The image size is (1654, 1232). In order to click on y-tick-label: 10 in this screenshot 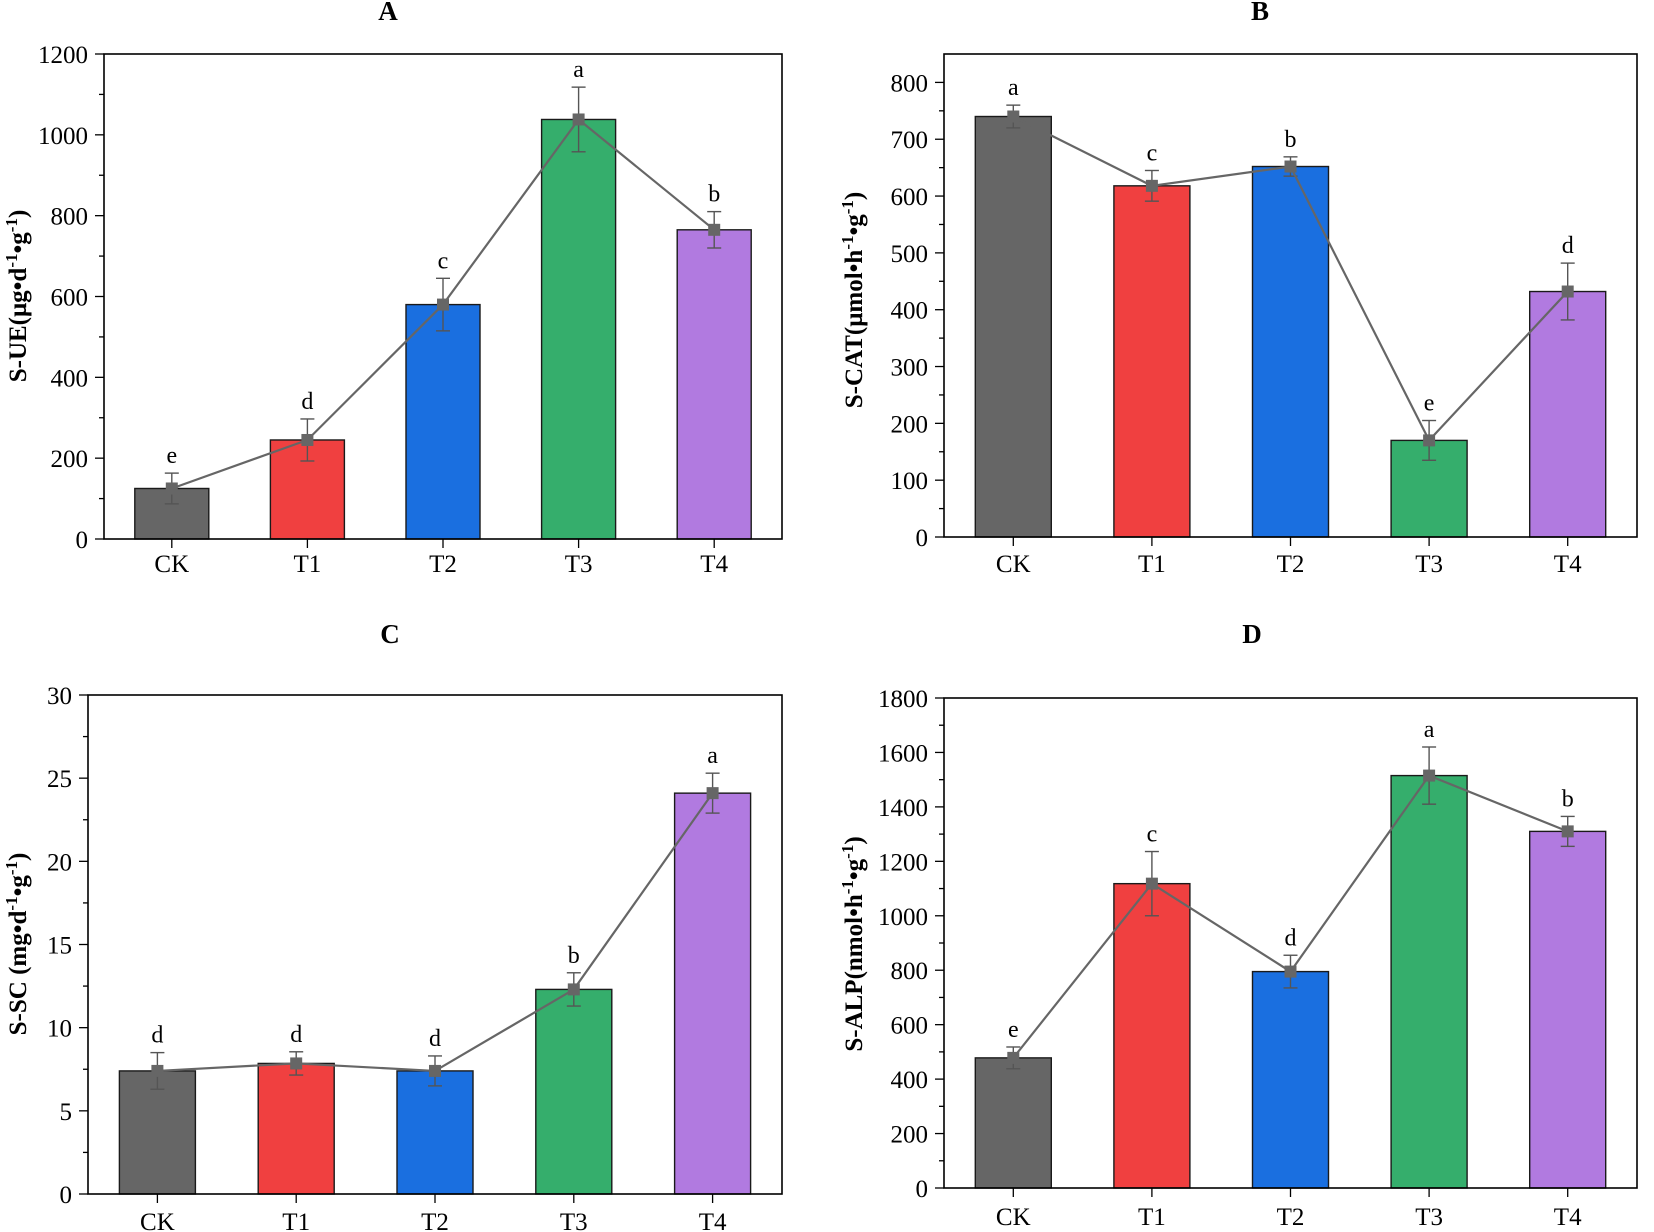, I will do `click(59, 1029)`.